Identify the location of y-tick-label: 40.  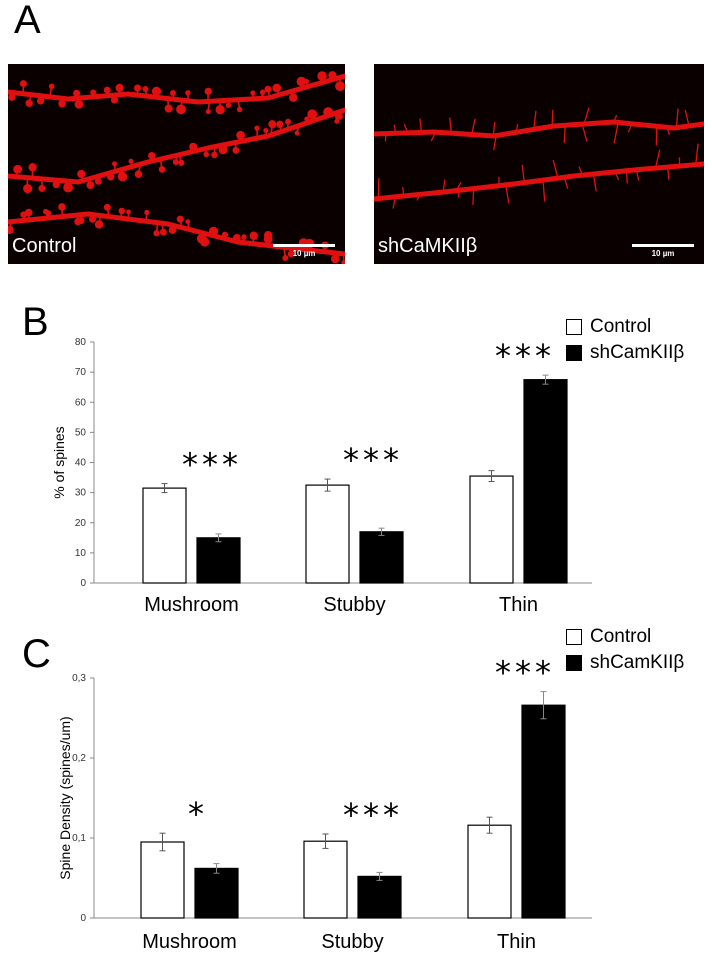
(81, 463).